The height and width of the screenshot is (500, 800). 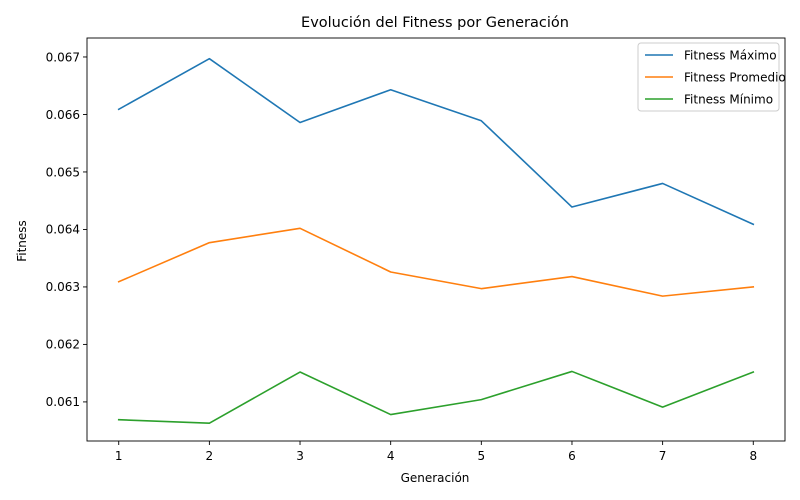 I want to click on legend-label-fitness-maximo: Fitness Máximo, so click(x=730, y=55).